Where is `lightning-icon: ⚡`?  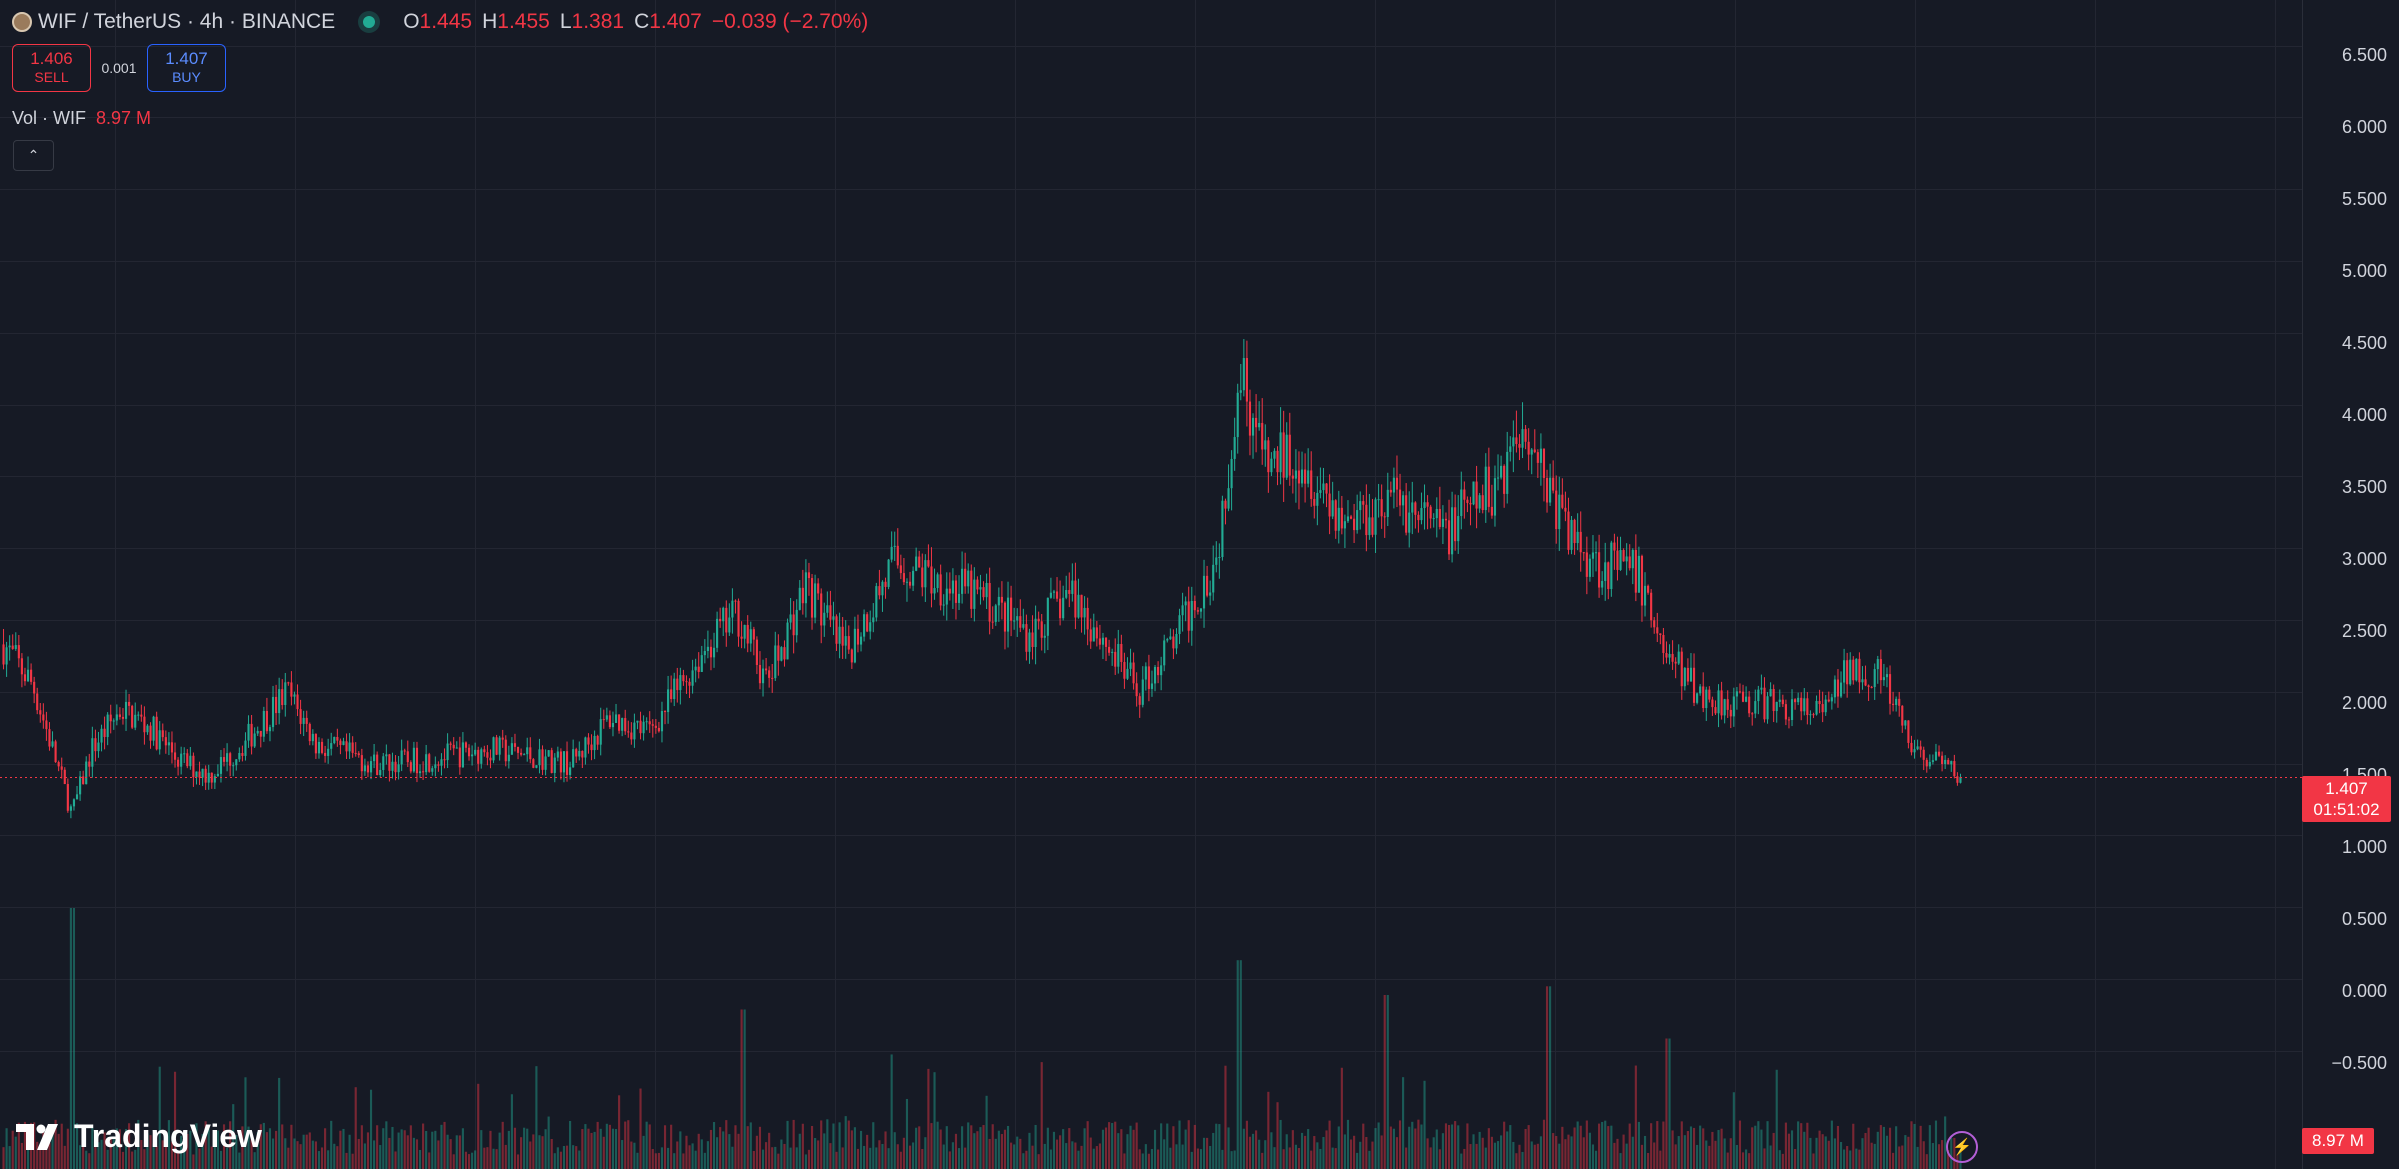
lightning-icon: ⚡ is located at coordinates (1962, 1147).